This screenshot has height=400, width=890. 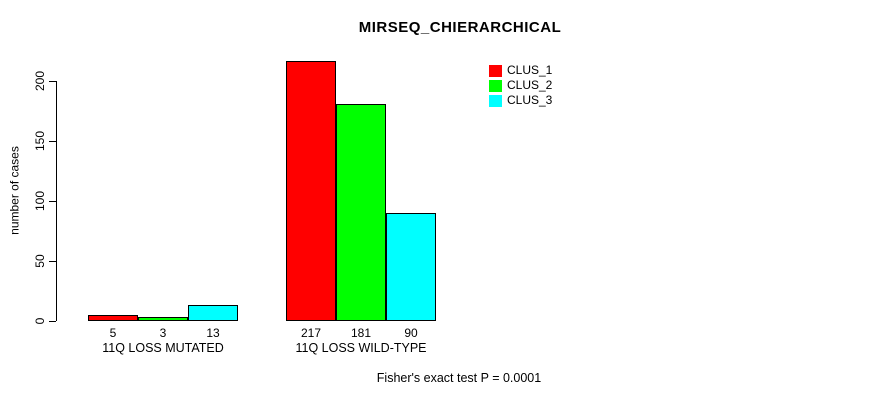 What do you see at coordinates (495, 85) in the screenshot?
I see `legend-swatch-clus2` at bounding box center [495, 85].